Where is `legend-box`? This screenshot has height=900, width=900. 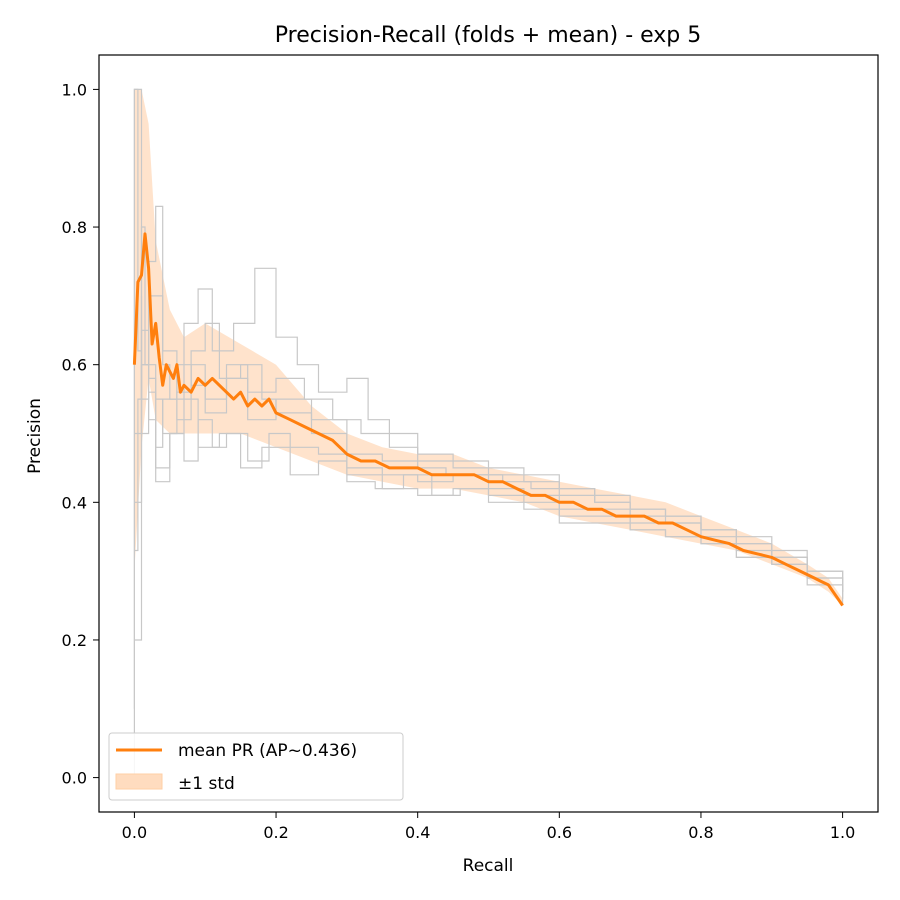 legend-box is located at coordinates (256, 766).